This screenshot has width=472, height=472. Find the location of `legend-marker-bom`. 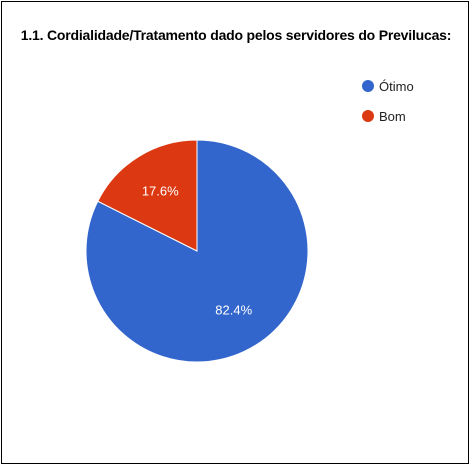

legend-marker-bom is located at coordinates (368, 116).